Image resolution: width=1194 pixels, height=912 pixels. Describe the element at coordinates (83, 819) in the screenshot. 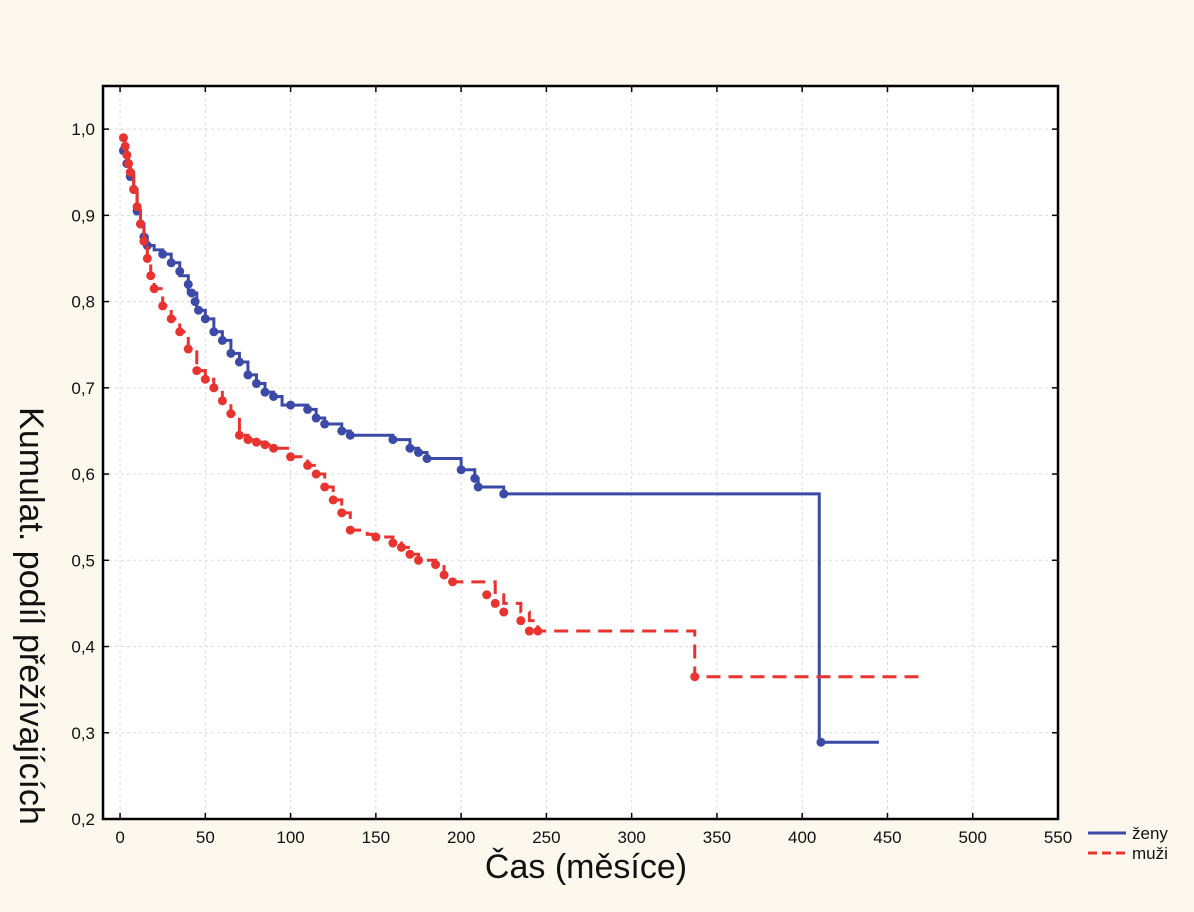

I see `y-tick-label: 0,2` at that location.